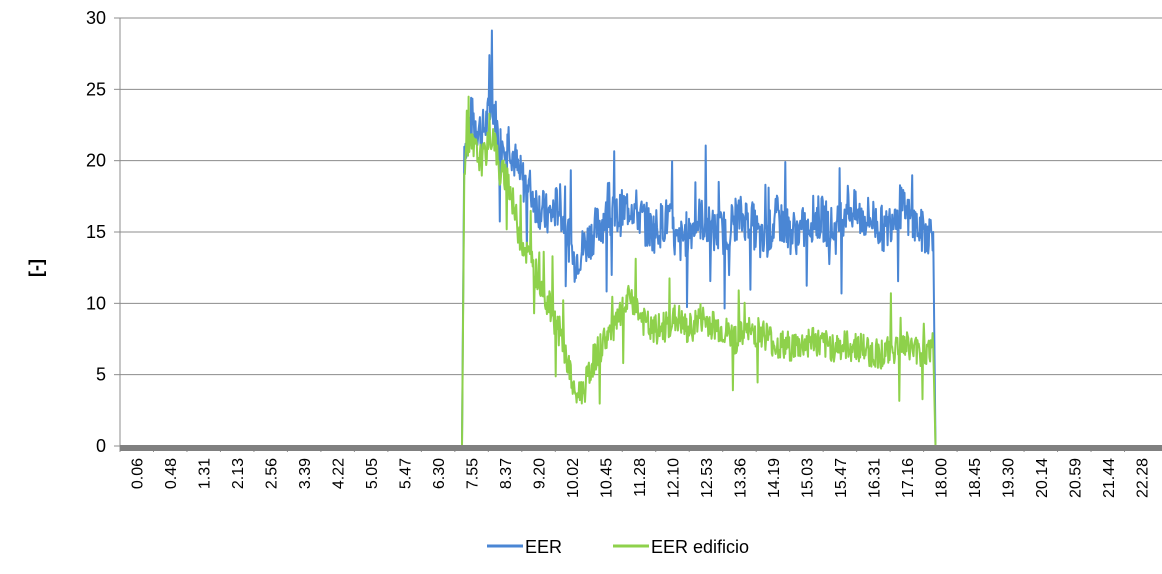 The image size is (1162, 574). I want to click on x-axis-band, so click(641, 448).